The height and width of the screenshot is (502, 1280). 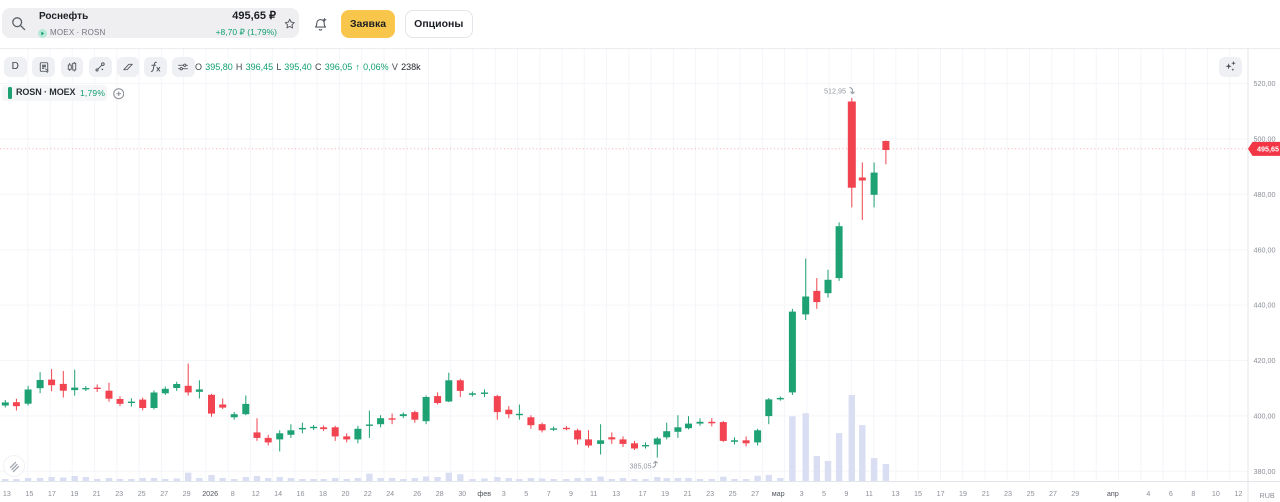 What do you see at coordinates (484, 493) in the screenshot?
I see `svg-text: фев` at bounding box center [484, 493].